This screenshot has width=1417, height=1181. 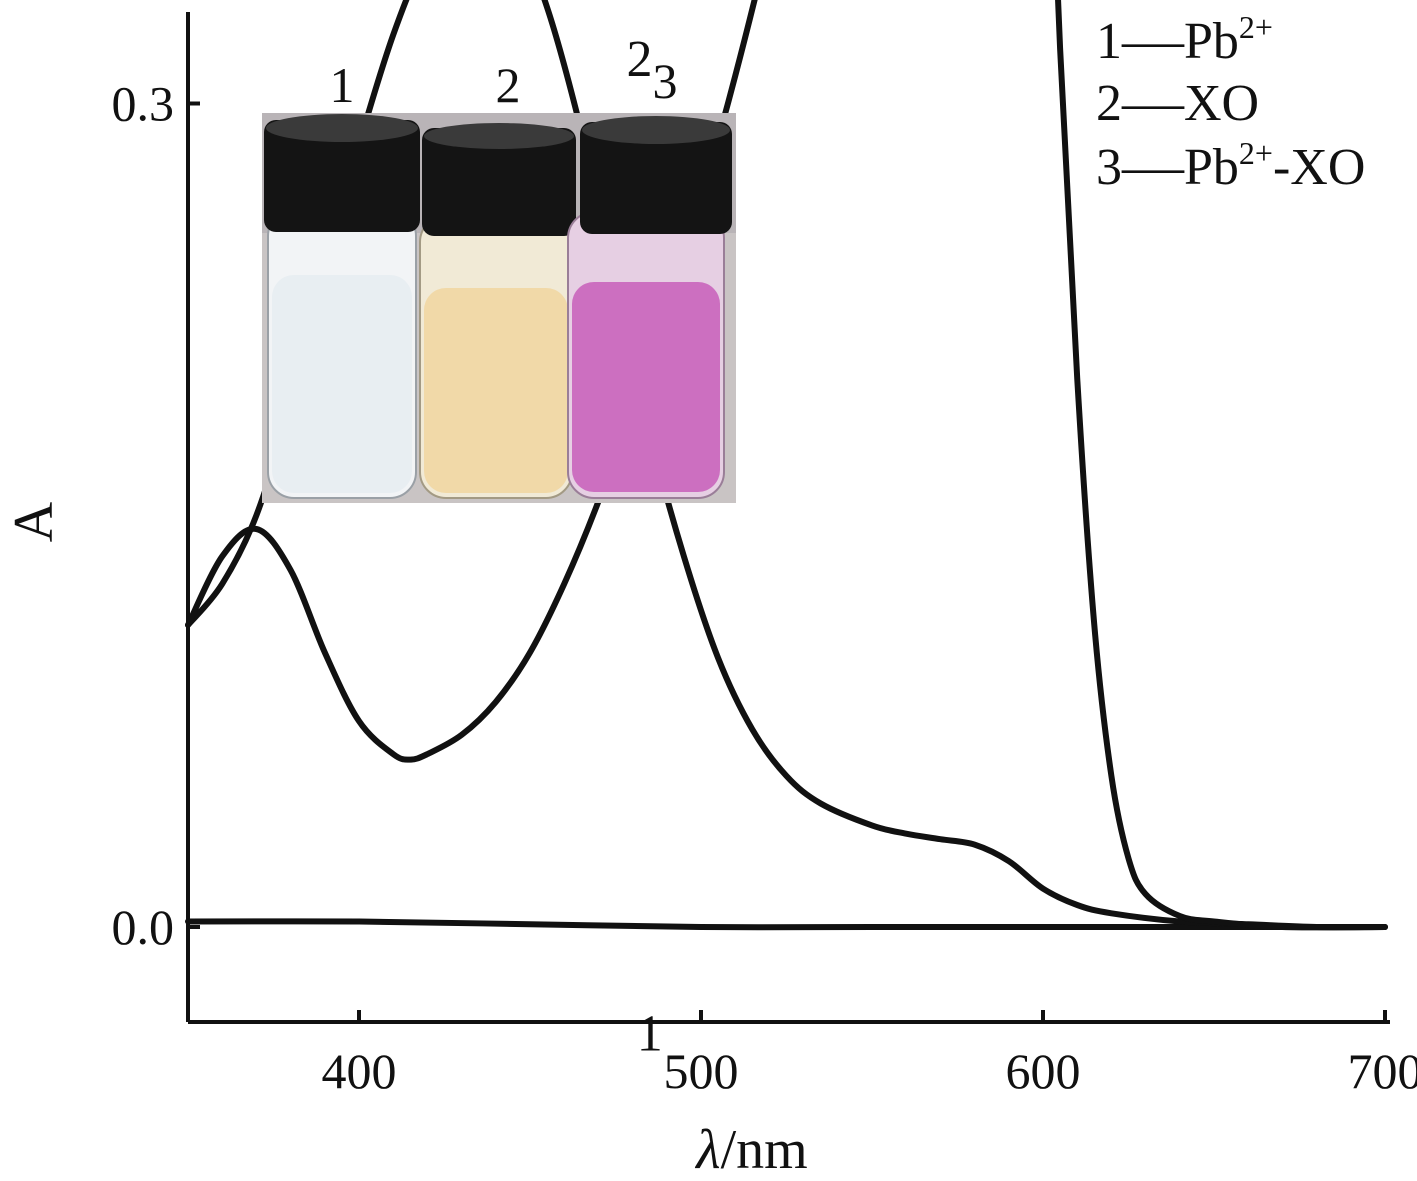 What do you see at coordinates (656, 130) in the screenshot?
I see `vial-3-cap-top` at bounding box center [656, 130].